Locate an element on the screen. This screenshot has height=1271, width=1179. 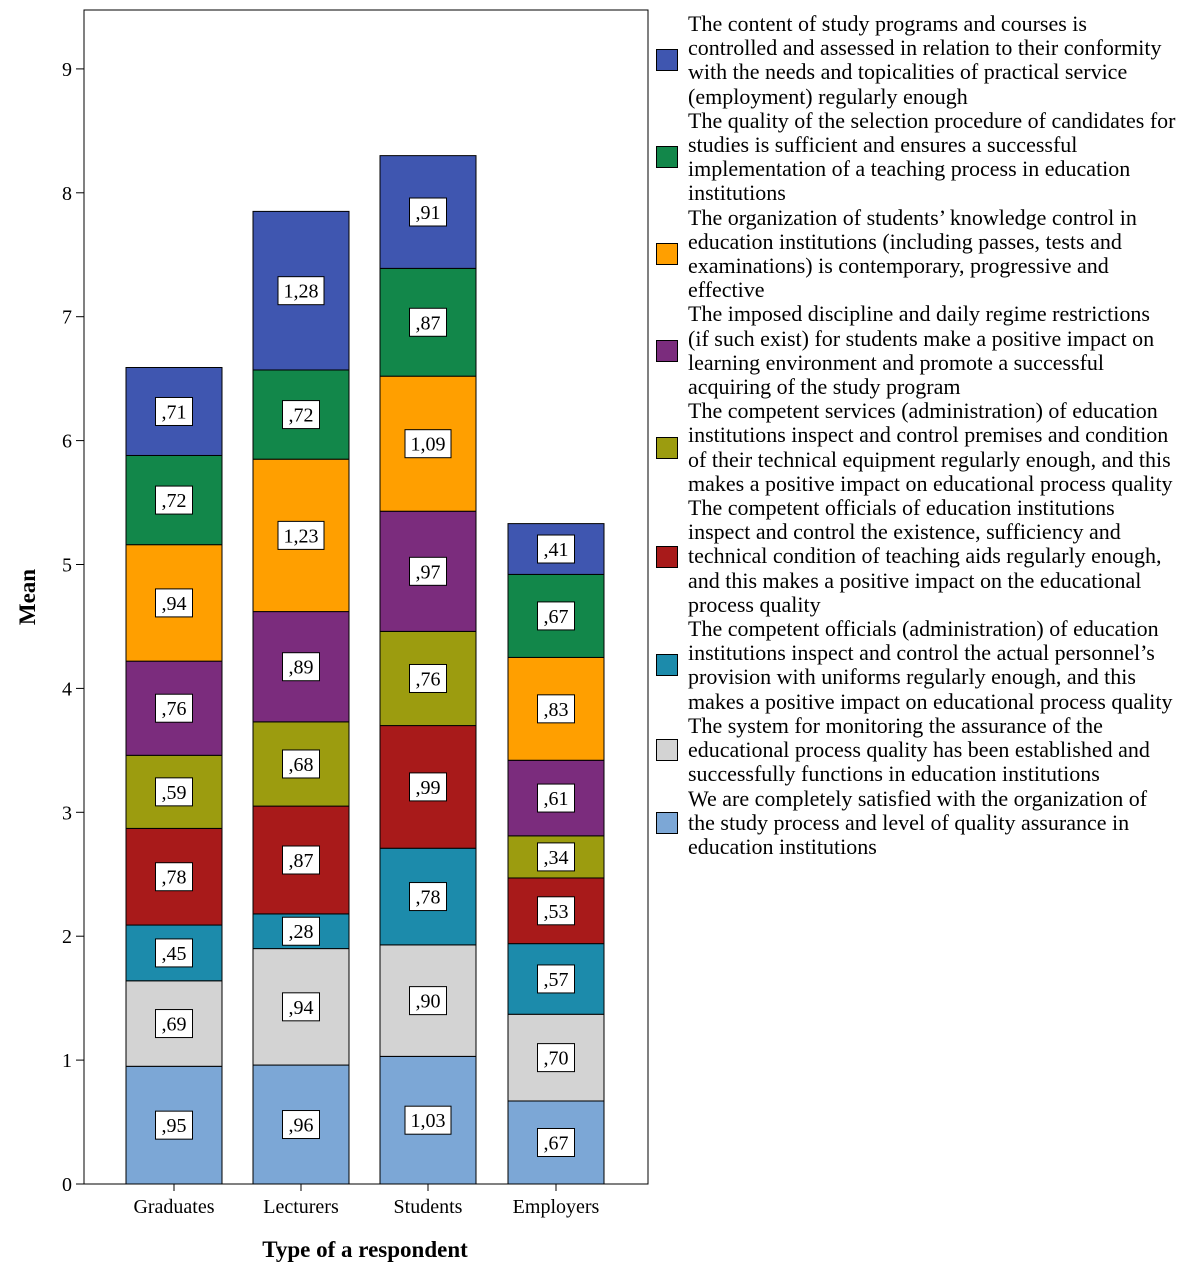
data-label: ,45 is located at coordinates (174, 954).